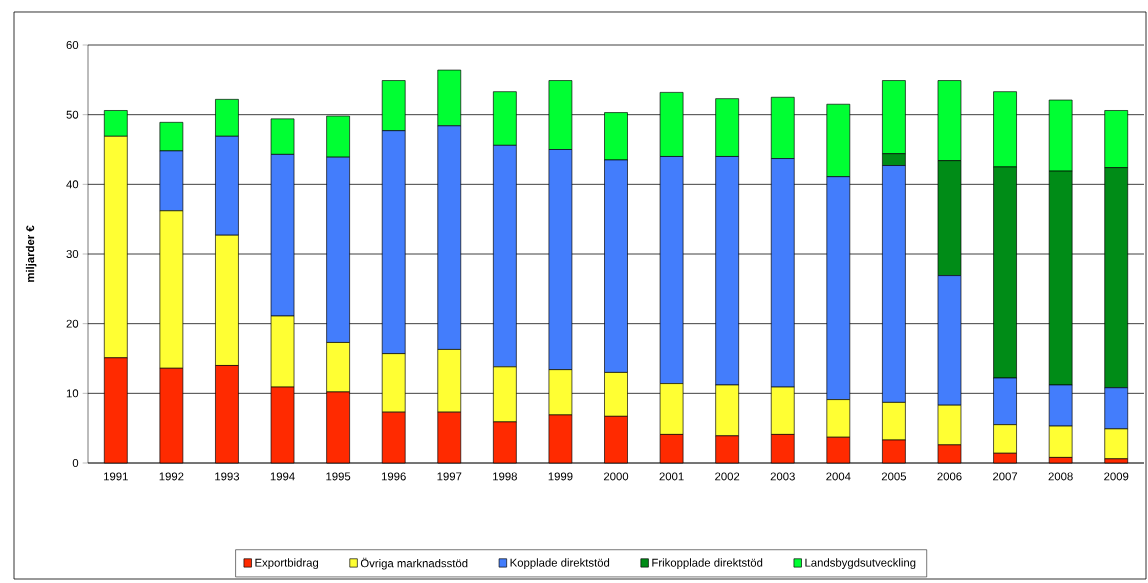 The height and width of the screenshot is (583, 1148). Describe the element at coordinates (894, 476) in the screenshot. I see `x-tick-label: 2005` at that location.